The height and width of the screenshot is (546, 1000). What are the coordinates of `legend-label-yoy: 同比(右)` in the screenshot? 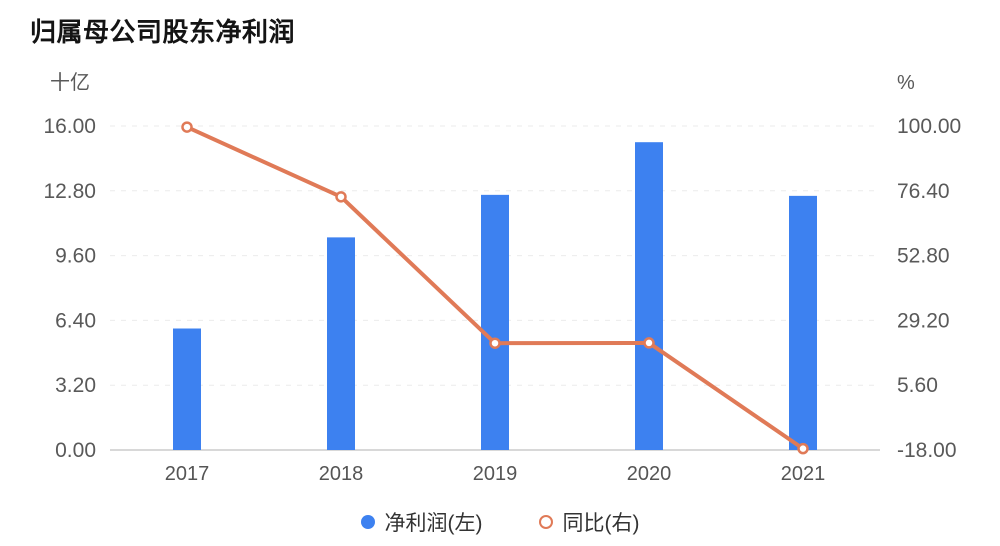 It's located at (601, 523).